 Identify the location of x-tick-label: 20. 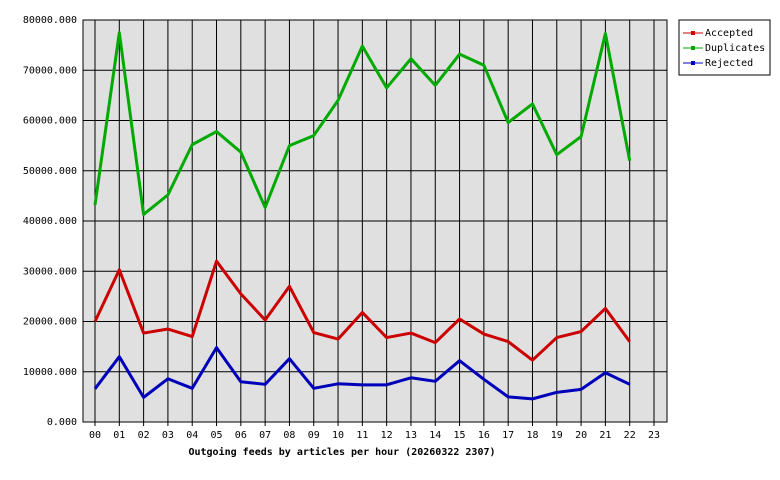
(581, 435).